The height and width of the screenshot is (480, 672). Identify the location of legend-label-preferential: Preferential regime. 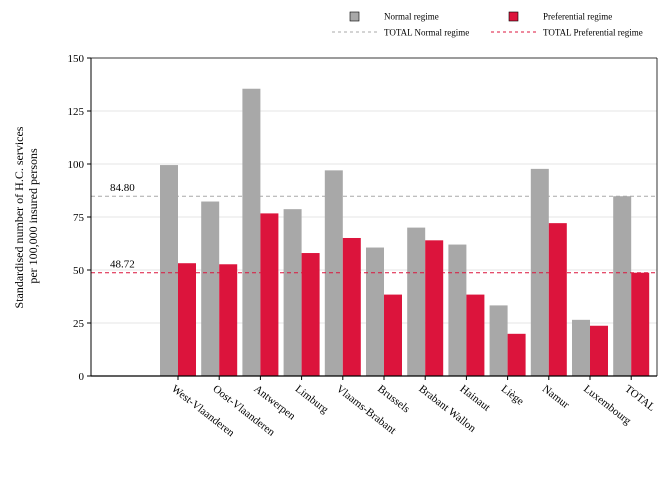
(577, 17).